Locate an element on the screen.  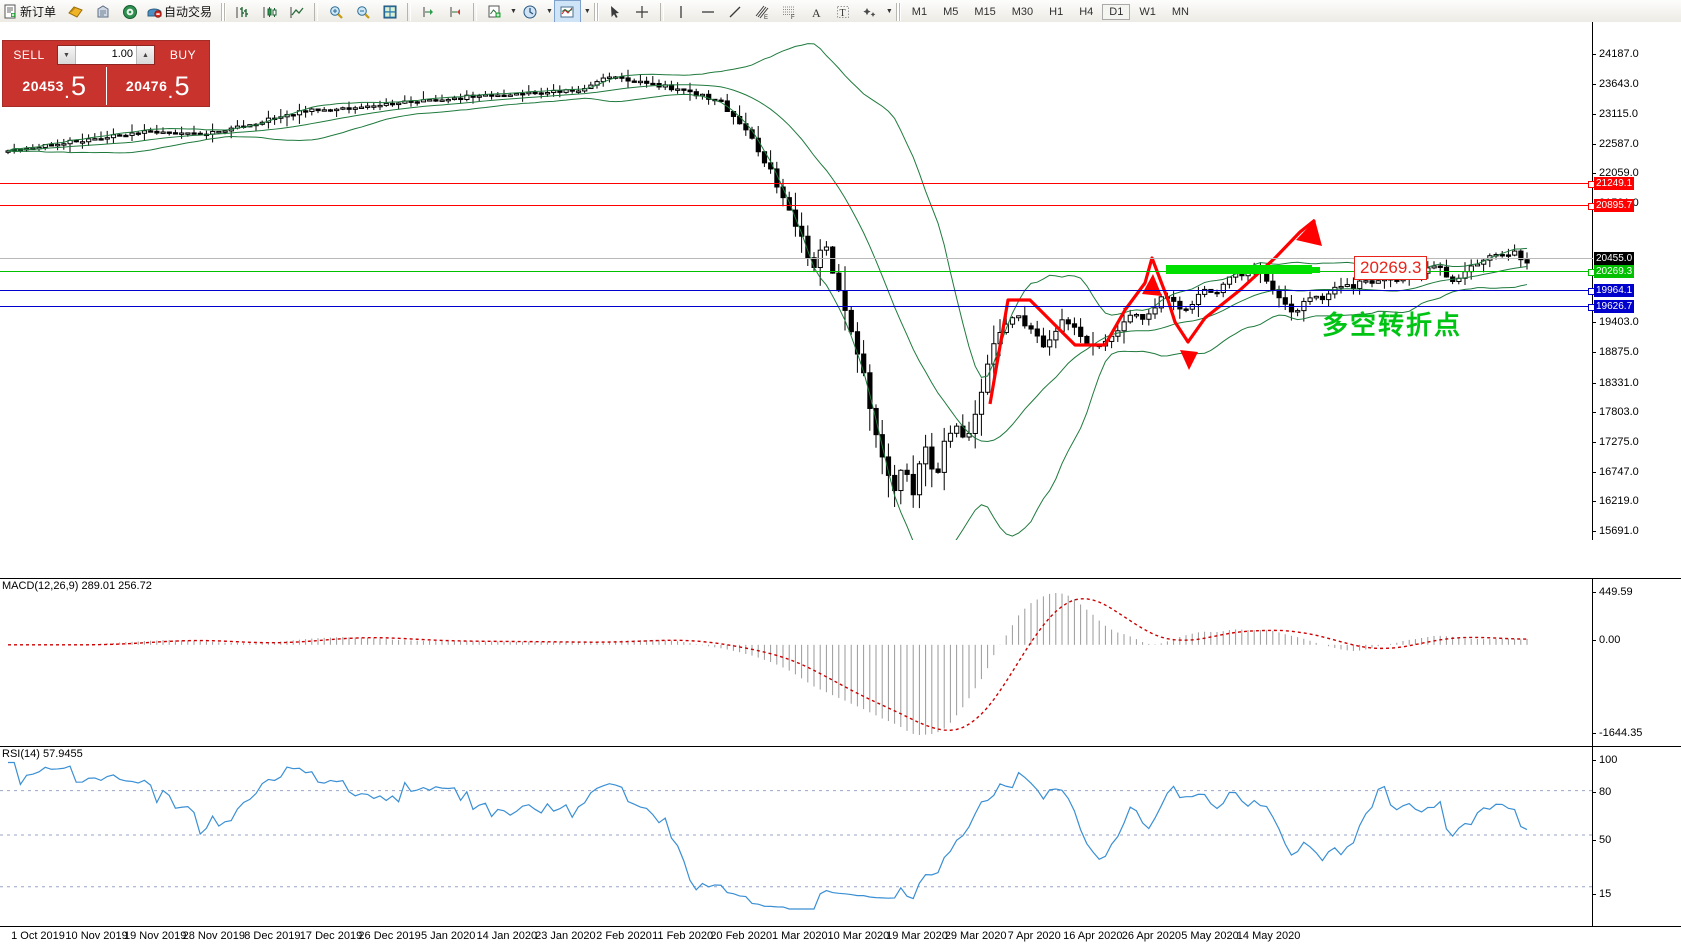
signals-icon is located at coordinates (129, 11).